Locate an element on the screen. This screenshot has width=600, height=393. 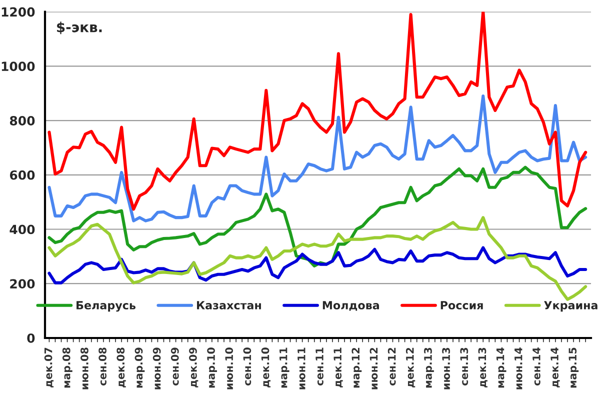
y-tick-label: 600 is located at coordinates (22, 175).